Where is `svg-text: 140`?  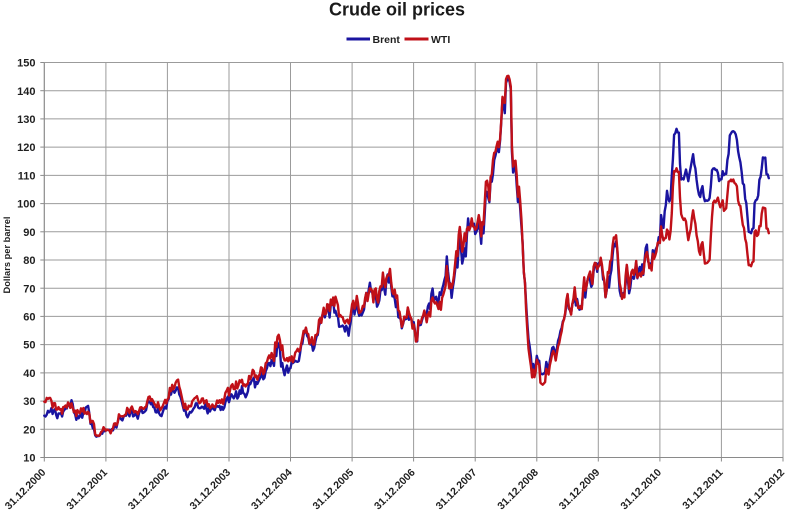
svg-text: 140 is located at coordinates (26, 92).